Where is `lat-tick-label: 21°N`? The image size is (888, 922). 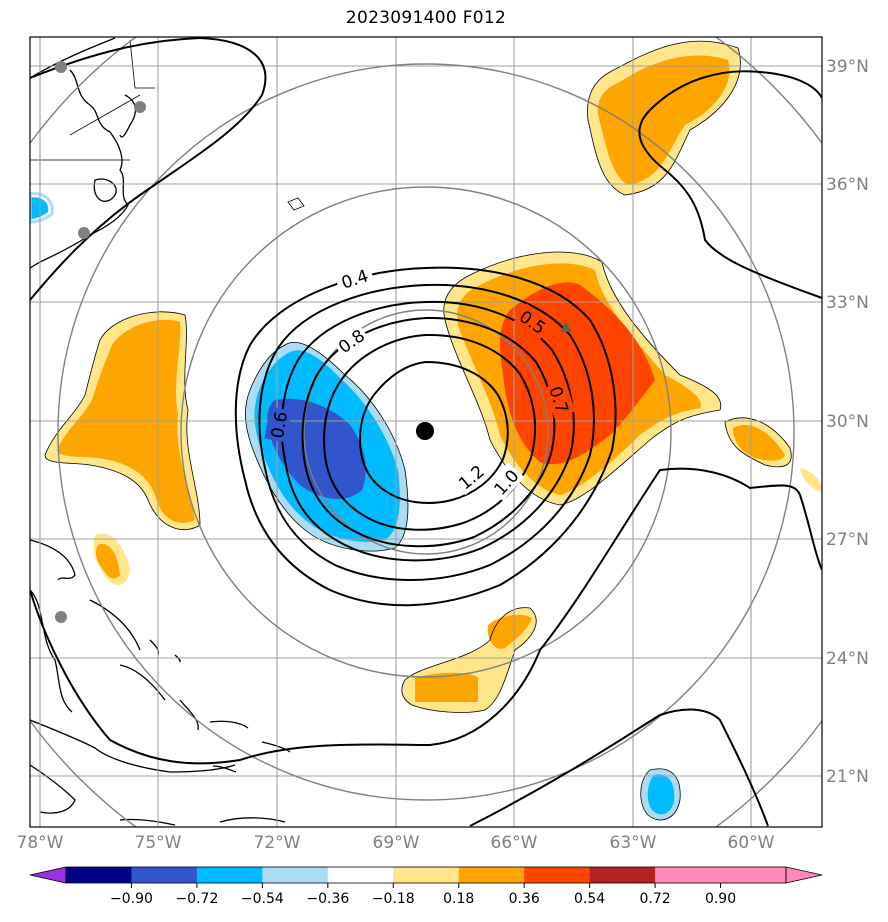 lat-tick-label: 21°N is located at coordinates (847, 777).